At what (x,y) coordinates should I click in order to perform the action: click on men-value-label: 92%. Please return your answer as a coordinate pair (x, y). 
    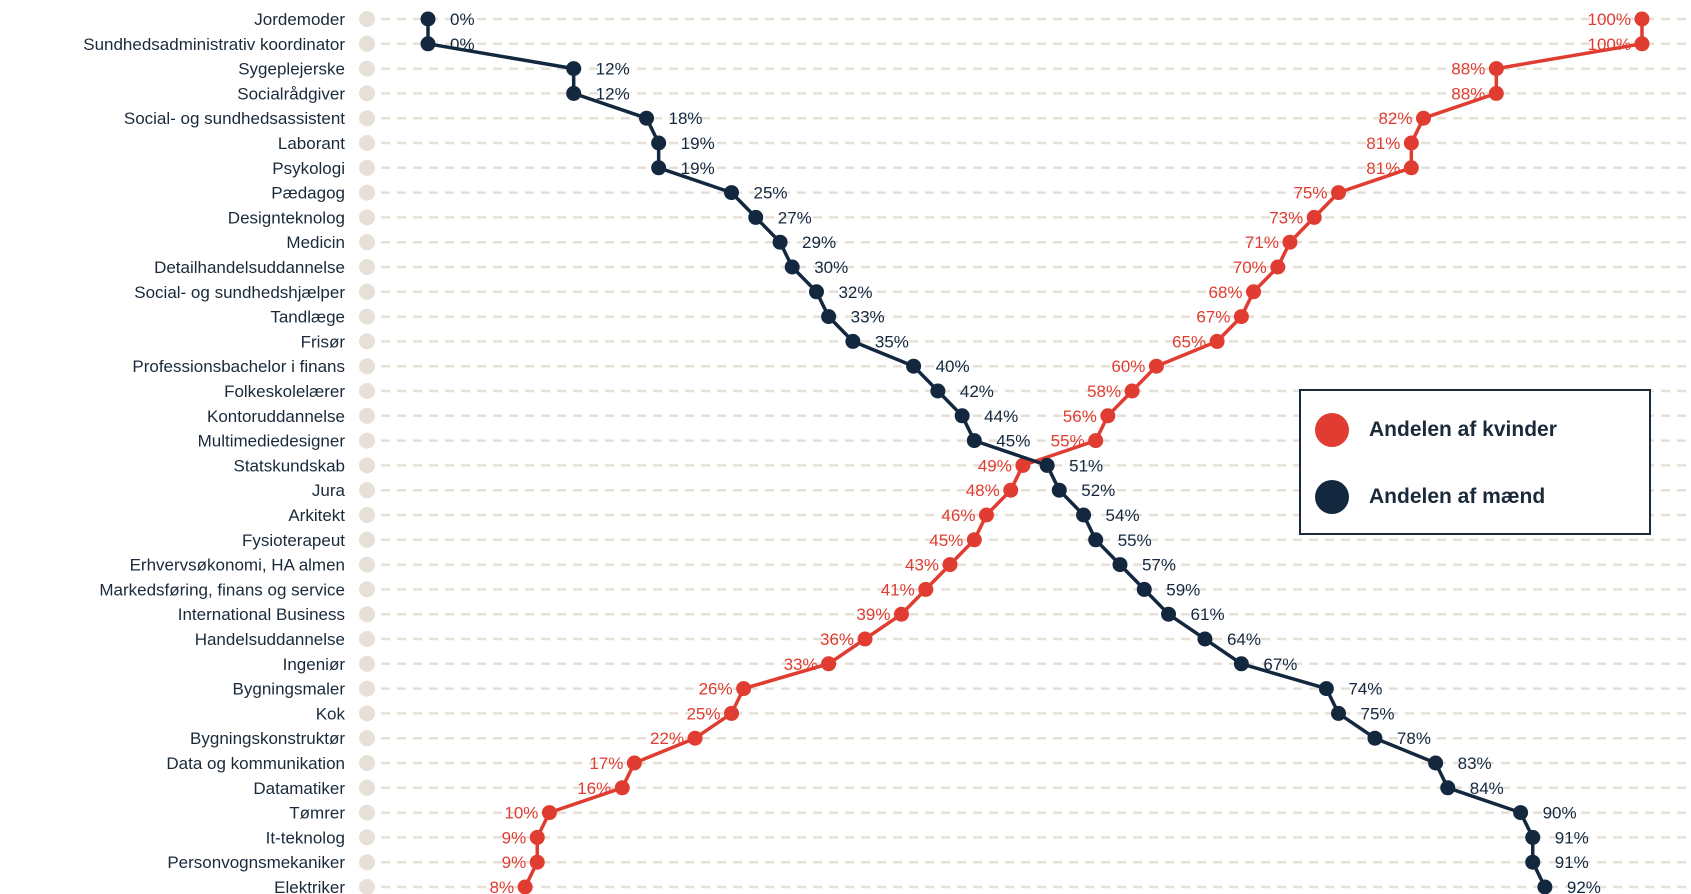
    Looking at the image, I should click on (1584, 886).